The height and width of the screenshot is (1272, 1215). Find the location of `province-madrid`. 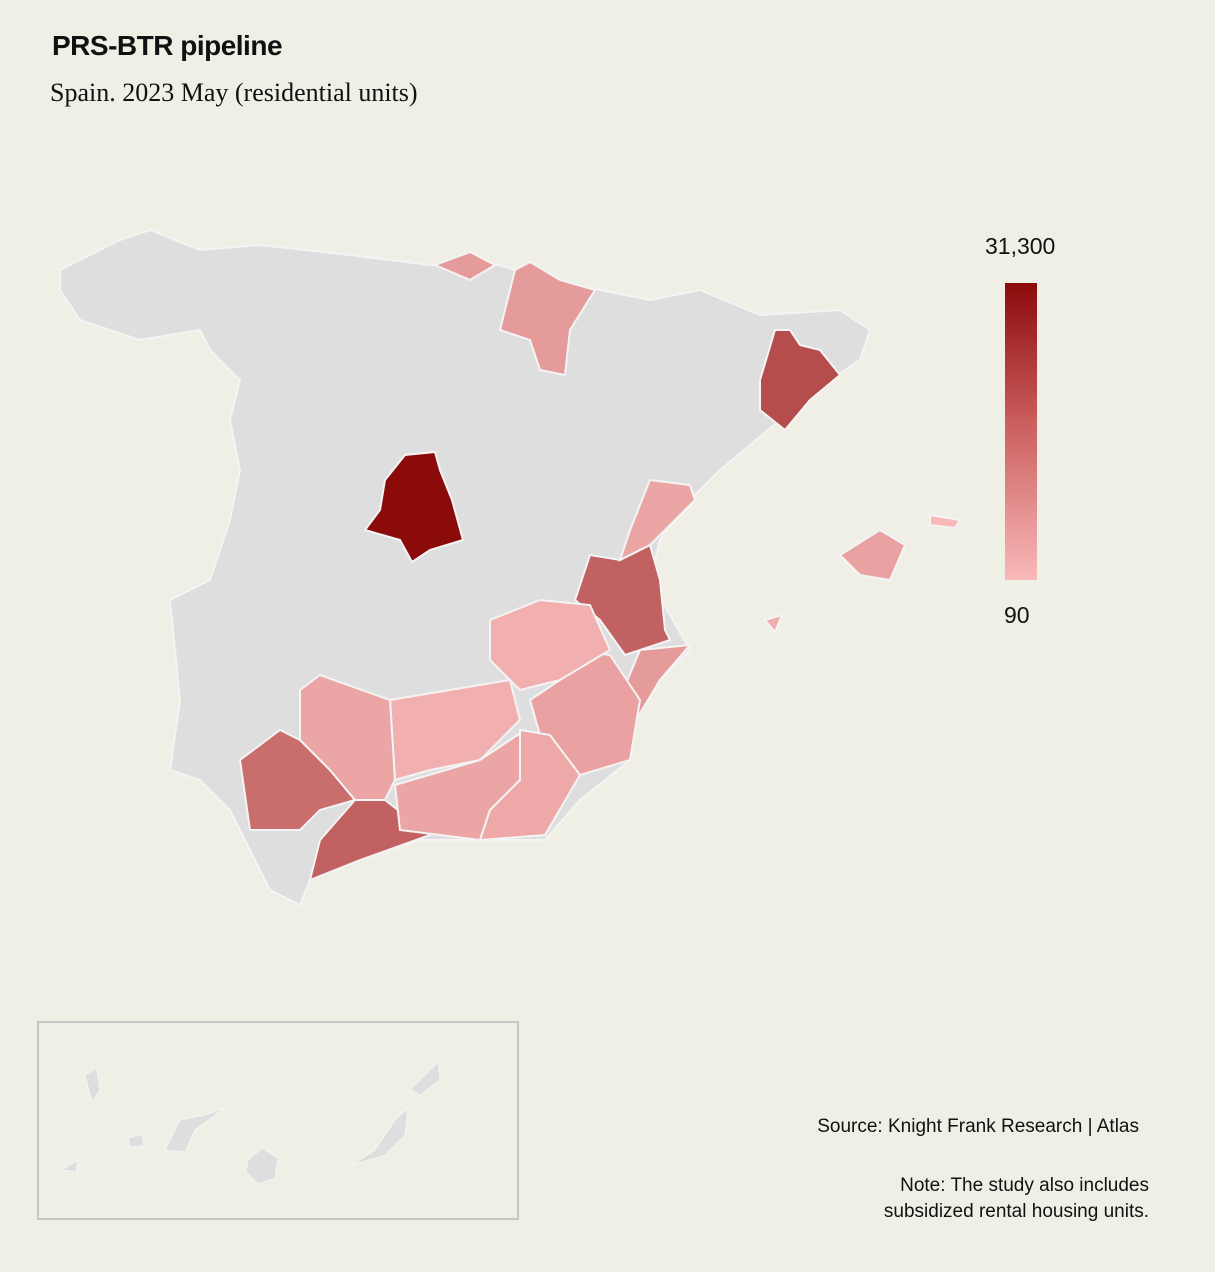

province-madrid is located at coordinates (414, 507).